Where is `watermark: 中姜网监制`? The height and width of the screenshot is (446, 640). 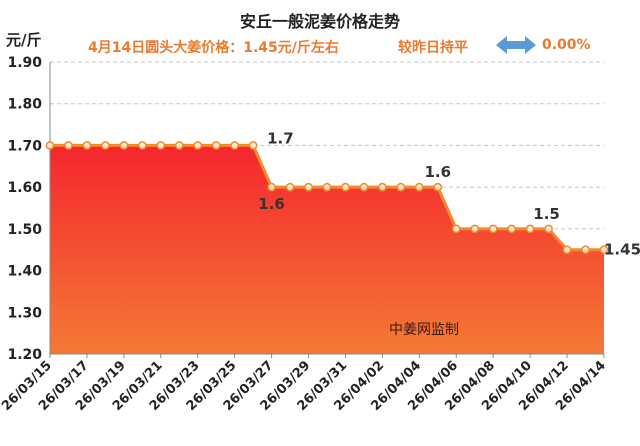
watermark: 中姜网监制 is located at coordinates (424, 330).